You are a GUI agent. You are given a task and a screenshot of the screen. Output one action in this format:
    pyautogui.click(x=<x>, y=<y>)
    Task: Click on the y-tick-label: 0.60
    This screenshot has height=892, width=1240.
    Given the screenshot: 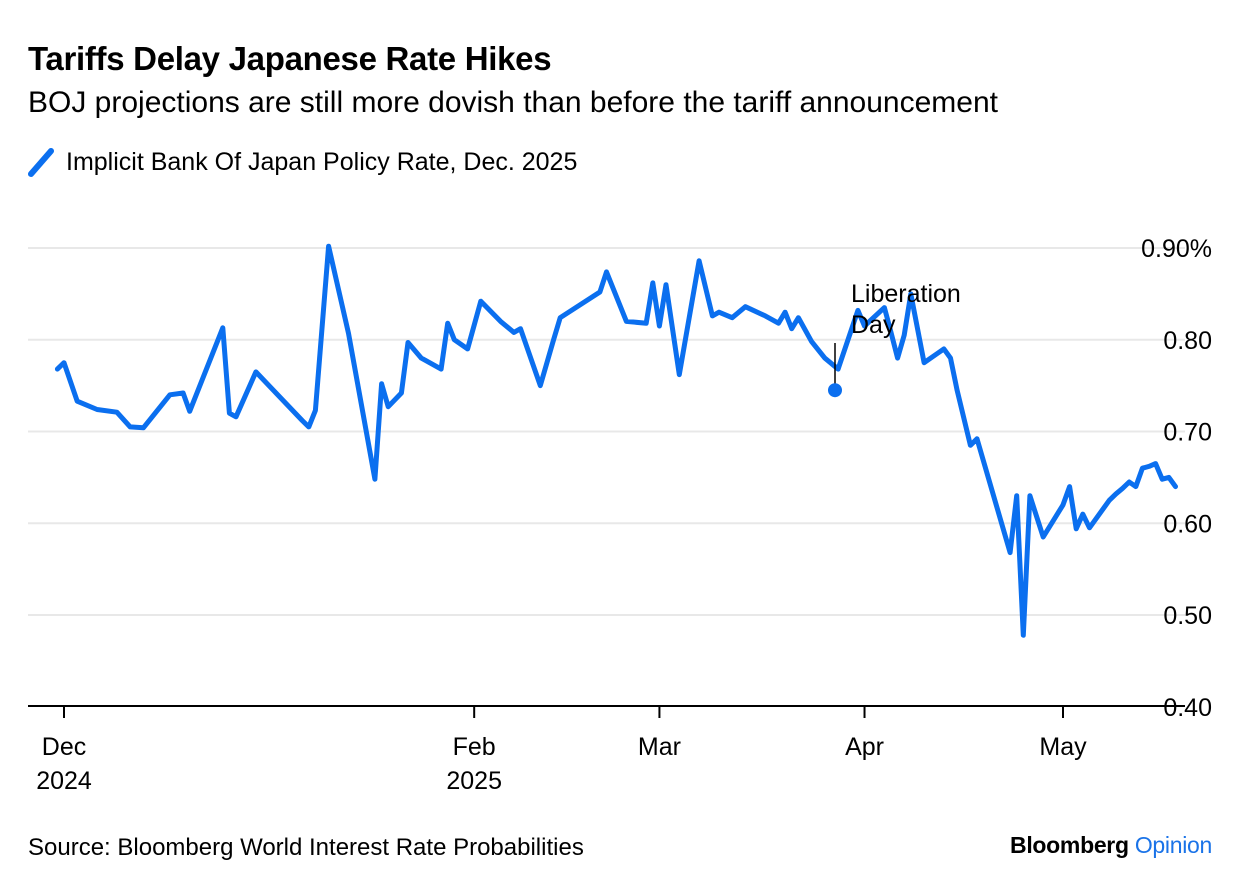 What is the action you would take?
    pyautogui.click(x=1187, y=524)
    